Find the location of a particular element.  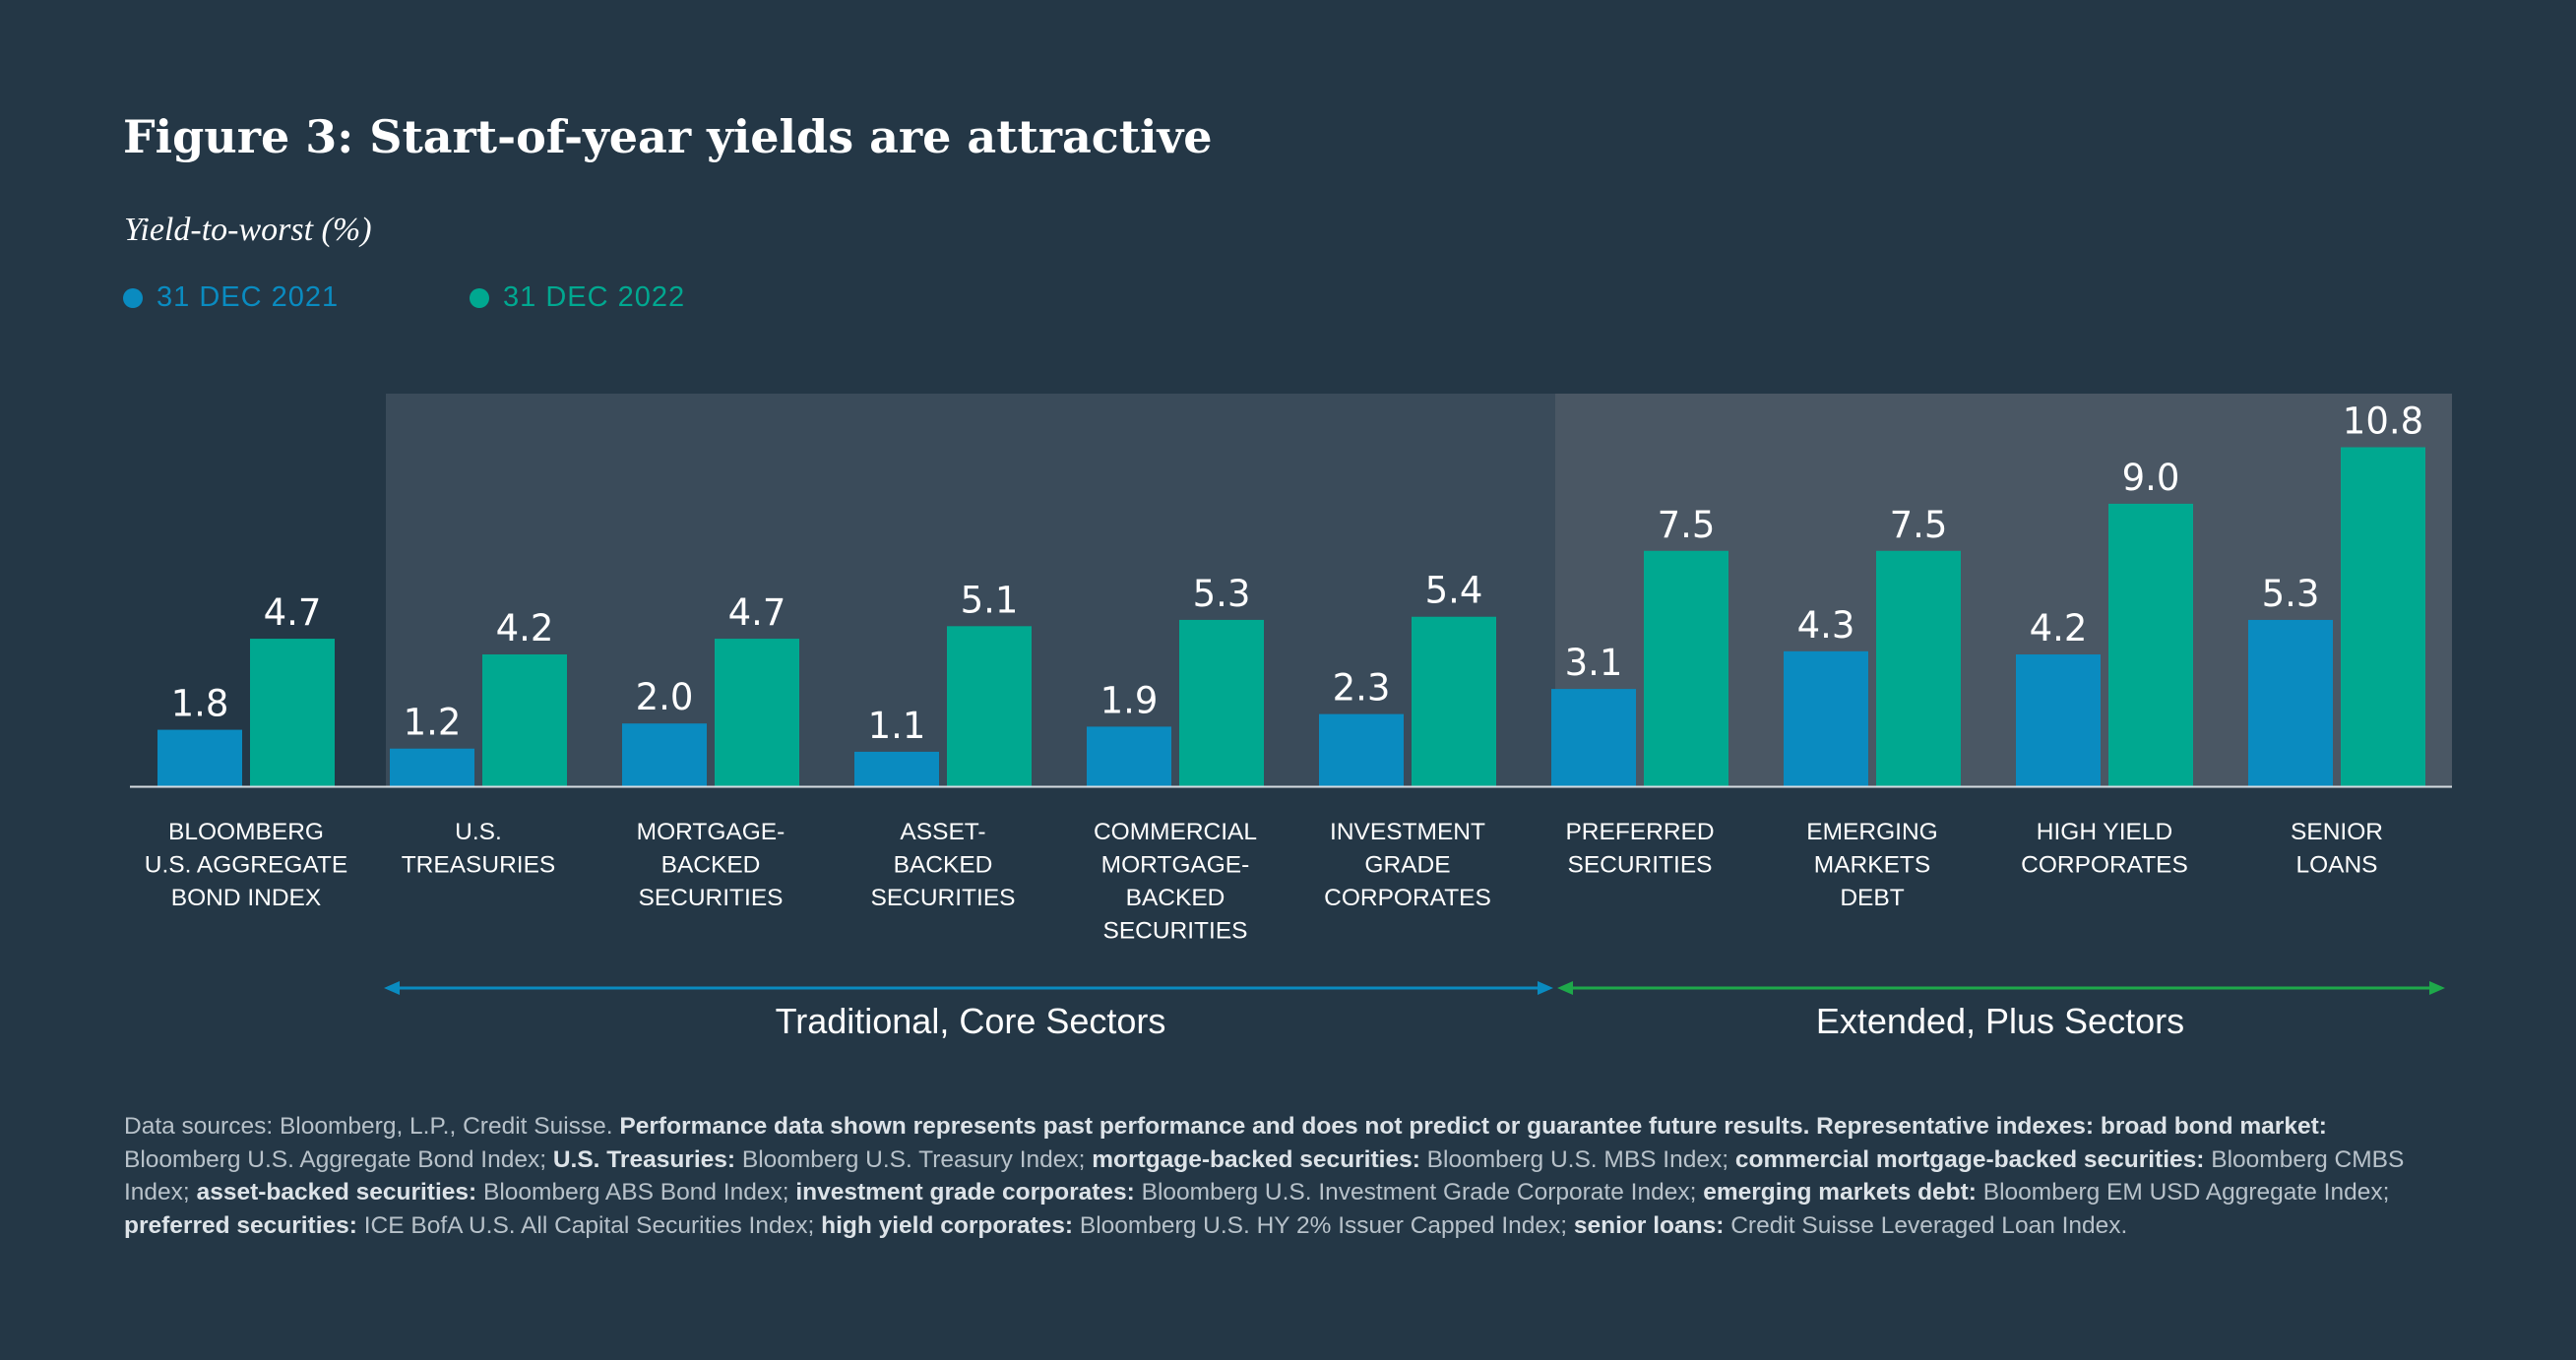

category-label-3: ASSET- BACKED SECURITIES is located at coordinates (943, 865).